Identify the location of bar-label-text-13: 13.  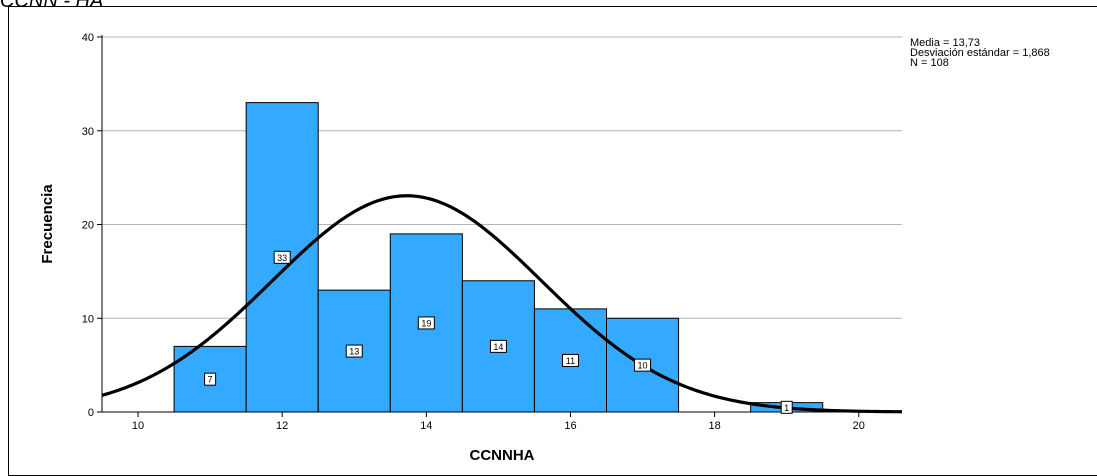
(354, 352).